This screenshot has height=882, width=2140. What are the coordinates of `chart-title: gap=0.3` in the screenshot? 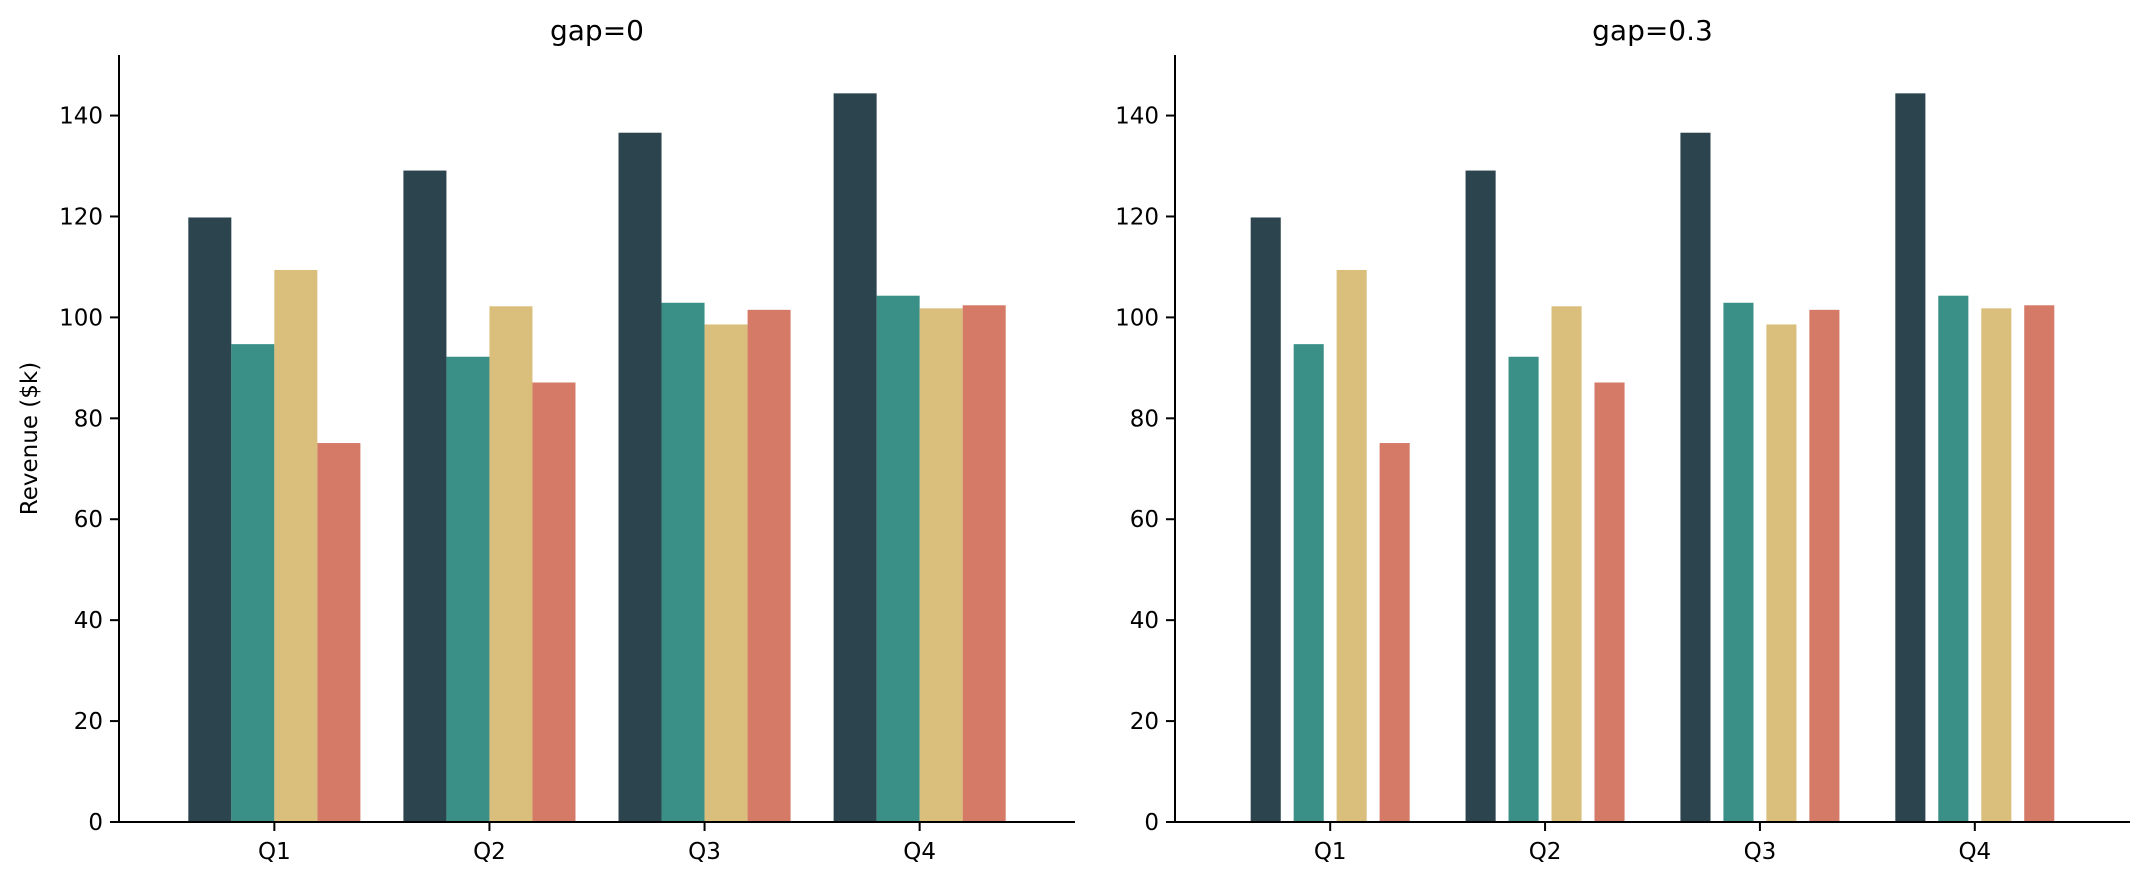 It's located at (1652, 30).